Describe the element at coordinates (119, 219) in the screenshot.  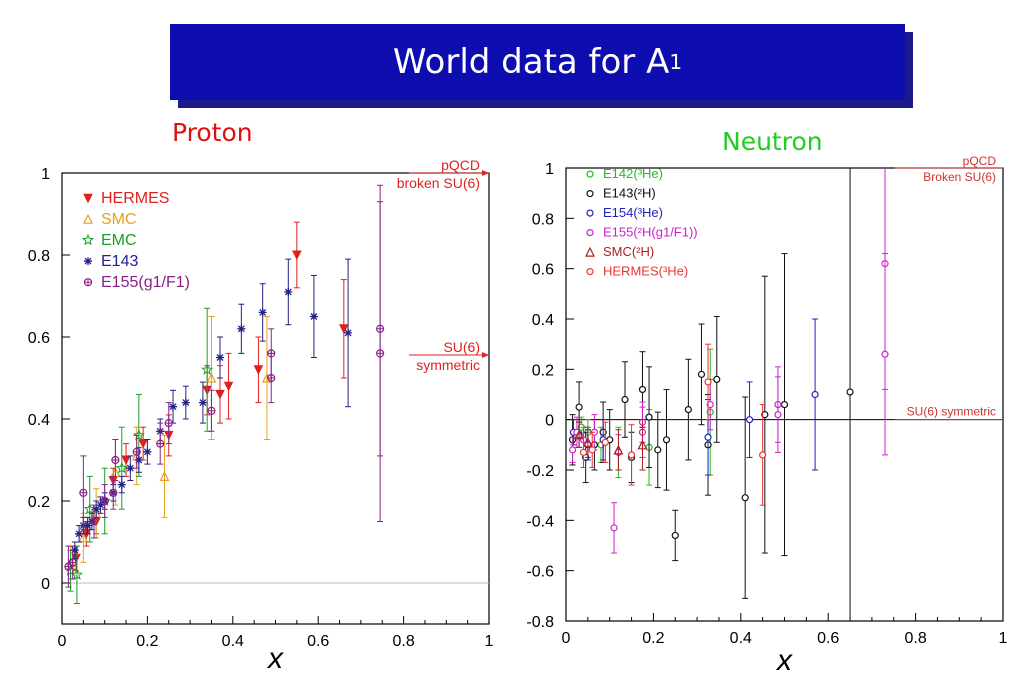
I see `proton-legend-label: SMC` at that location.